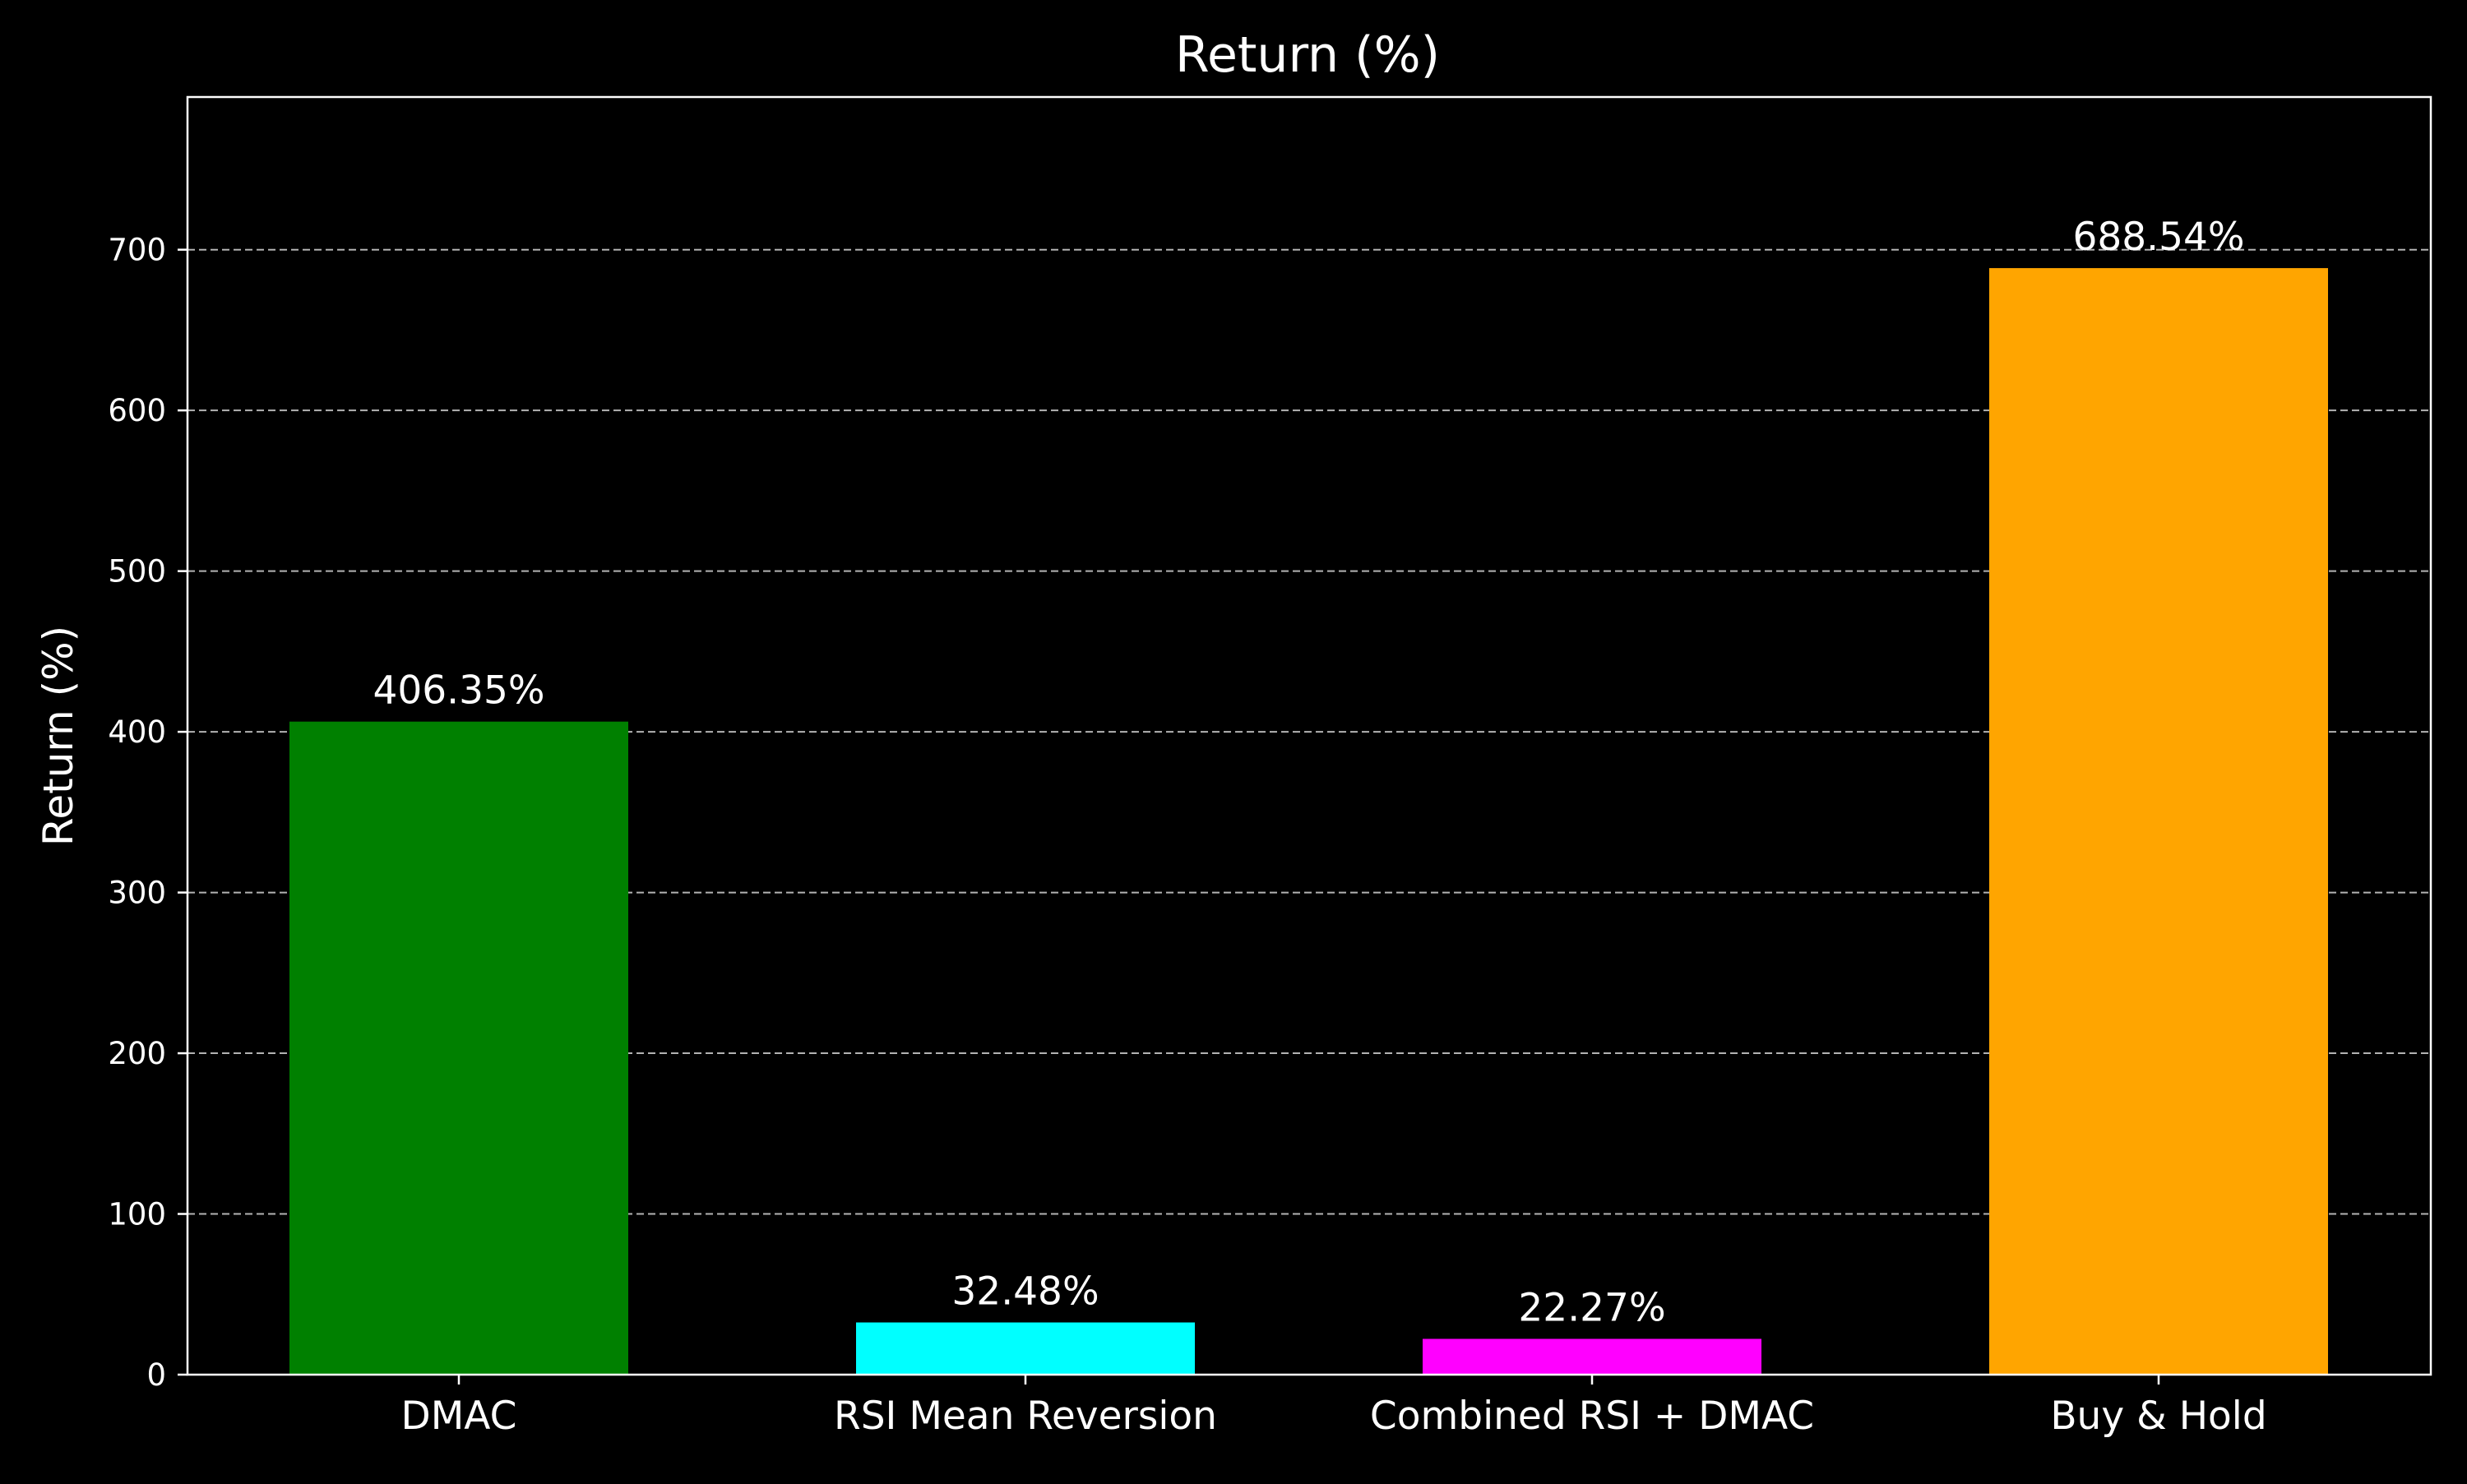 The width and height of the screenshot is (2467, 1484). What do you see at coordinates (1026, 1349) in the screenshot?
I see `bar-rsi-mean-reversion` at bounding box center [1026, 1349].